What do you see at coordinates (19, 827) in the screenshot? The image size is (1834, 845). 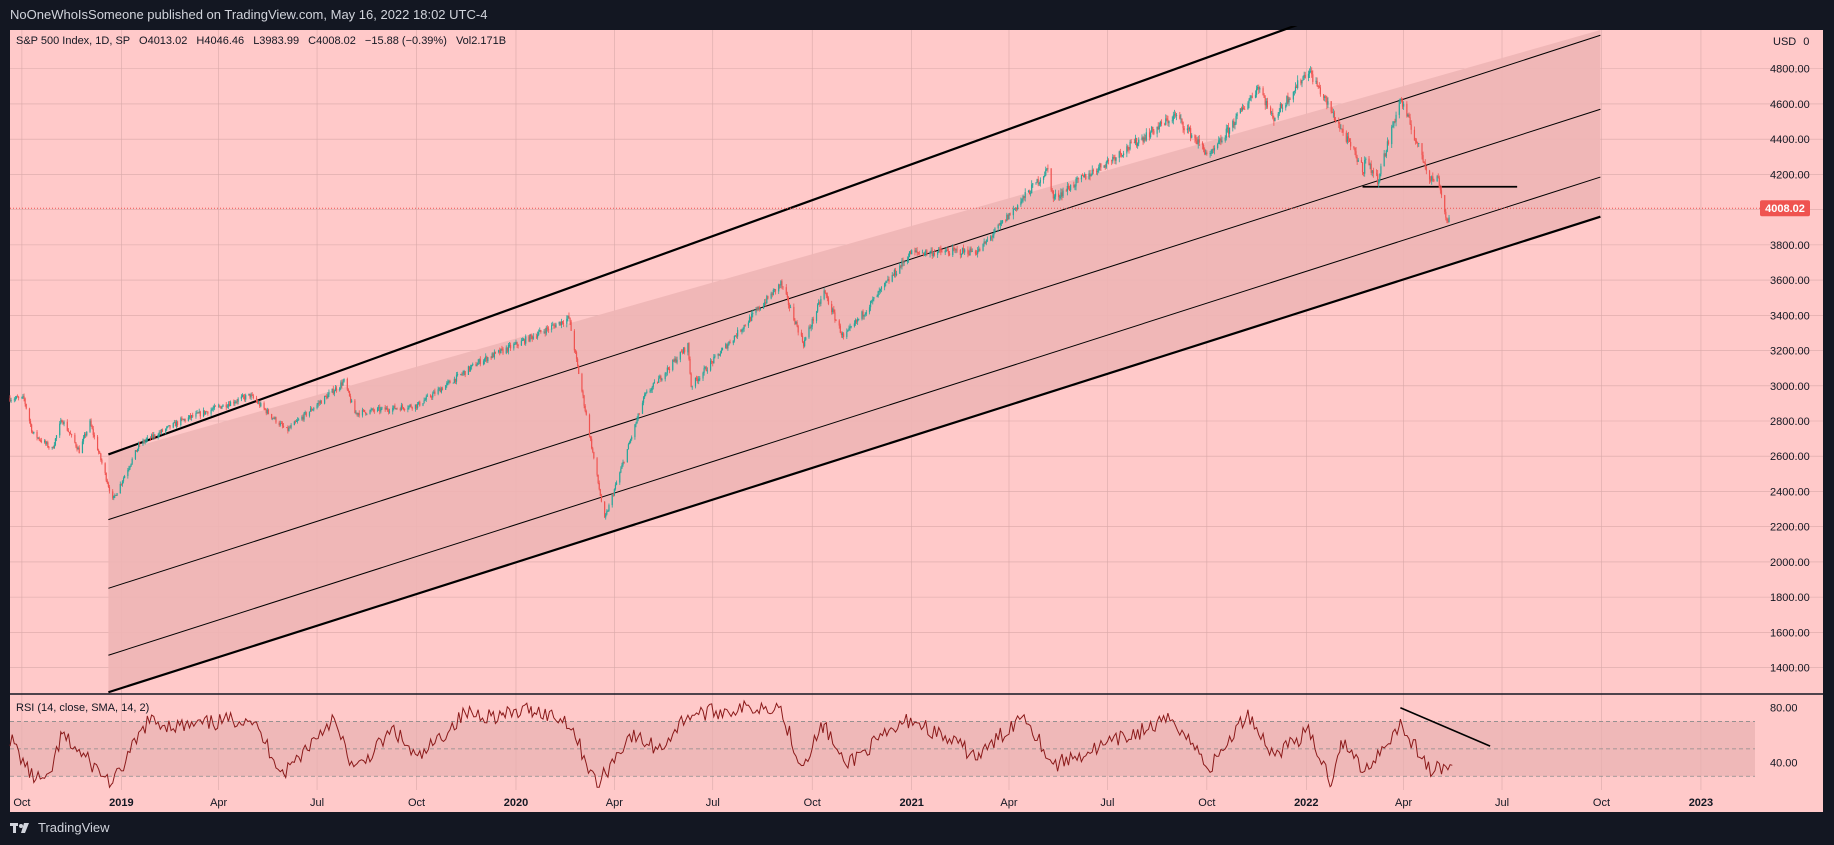 I see `tradingview-logo-icon` at bounding box center [19, 827].